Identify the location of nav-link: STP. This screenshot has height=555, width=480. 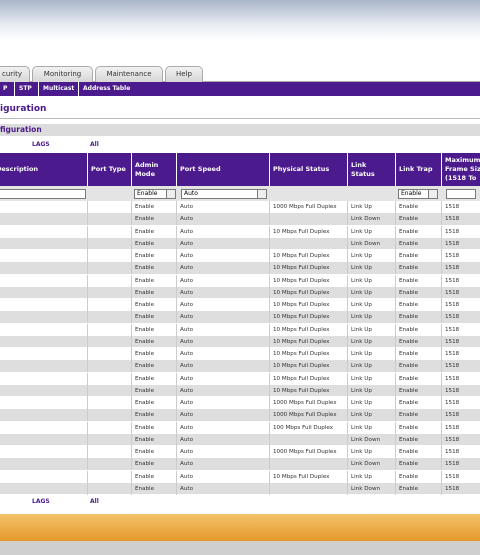
(23, 89).